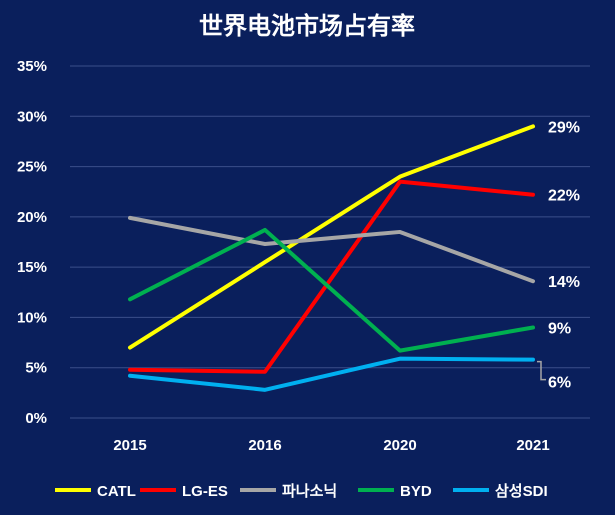 The height and width of the screenshot is (515, 615). What do you see at coordinates (564, 282) in the screenshot?
I see `end-label: 14%` at bounding box center [564, 282].